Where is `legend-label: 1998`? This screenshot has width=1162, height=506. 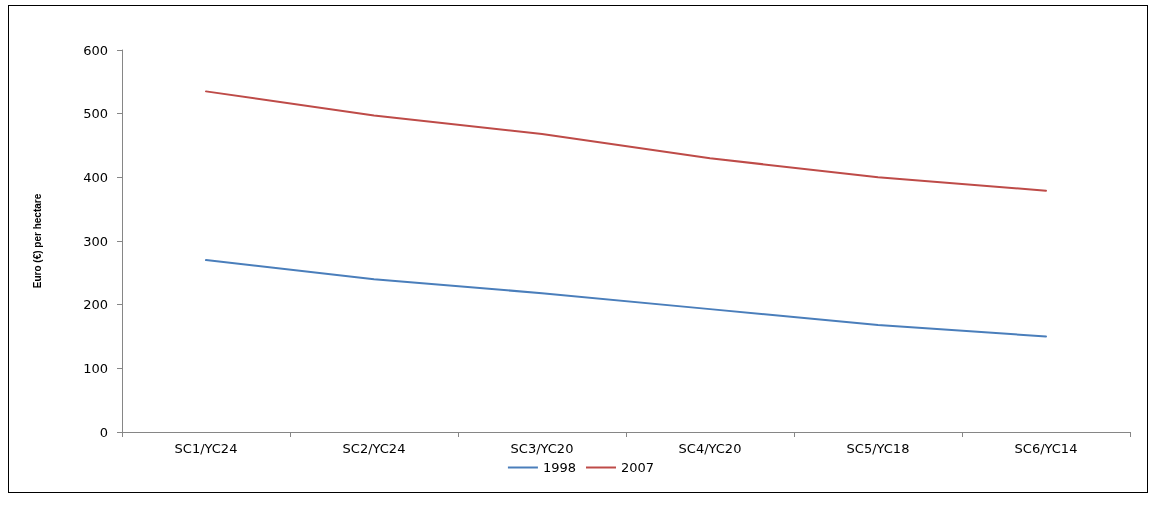 legend-label: 1998 is located at coordinates (559, 467).